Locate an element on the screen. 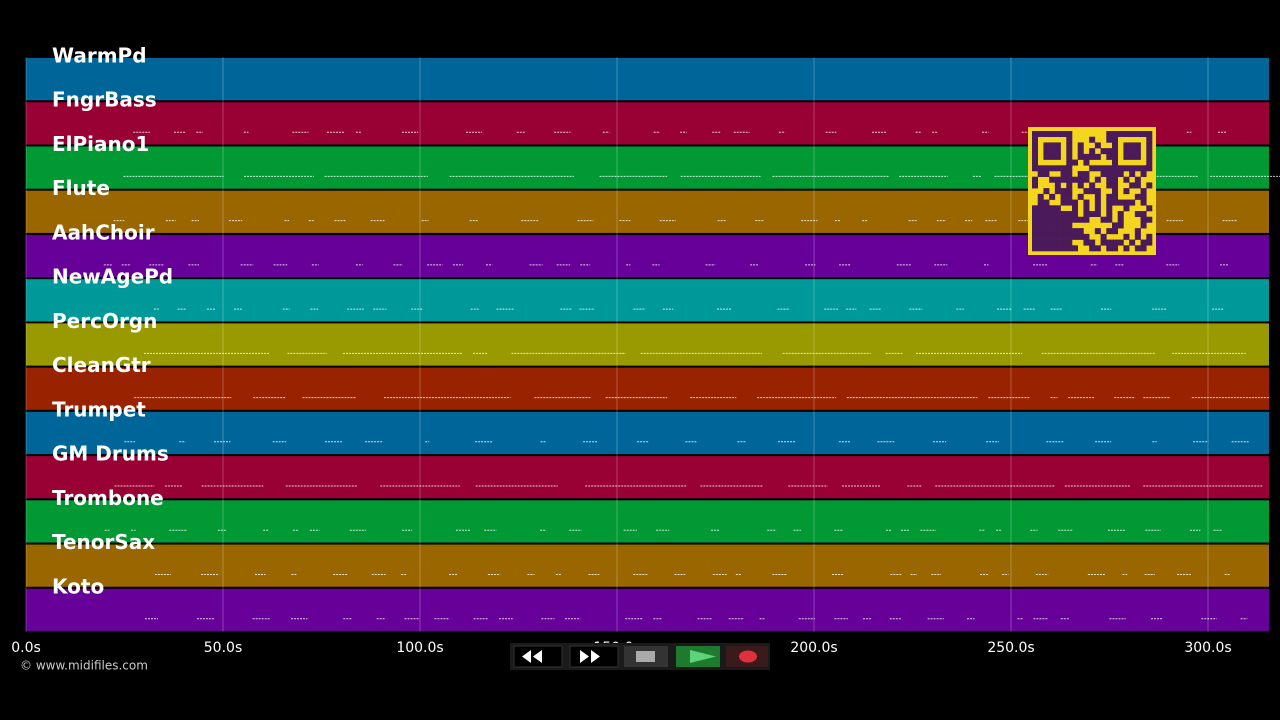 This screenshot has width=1280, height=720. fast-forward-button is located at coordinates (594, 656).